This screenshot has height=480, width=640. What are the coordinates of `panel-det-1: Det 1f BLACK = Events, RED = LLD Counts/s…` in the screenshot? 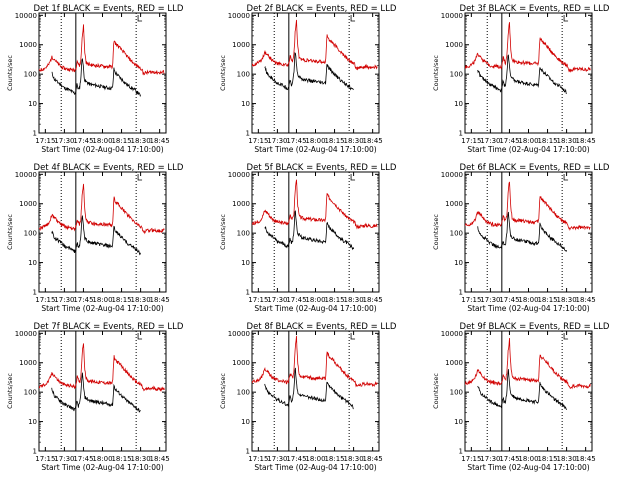 It's located at (95, 79).